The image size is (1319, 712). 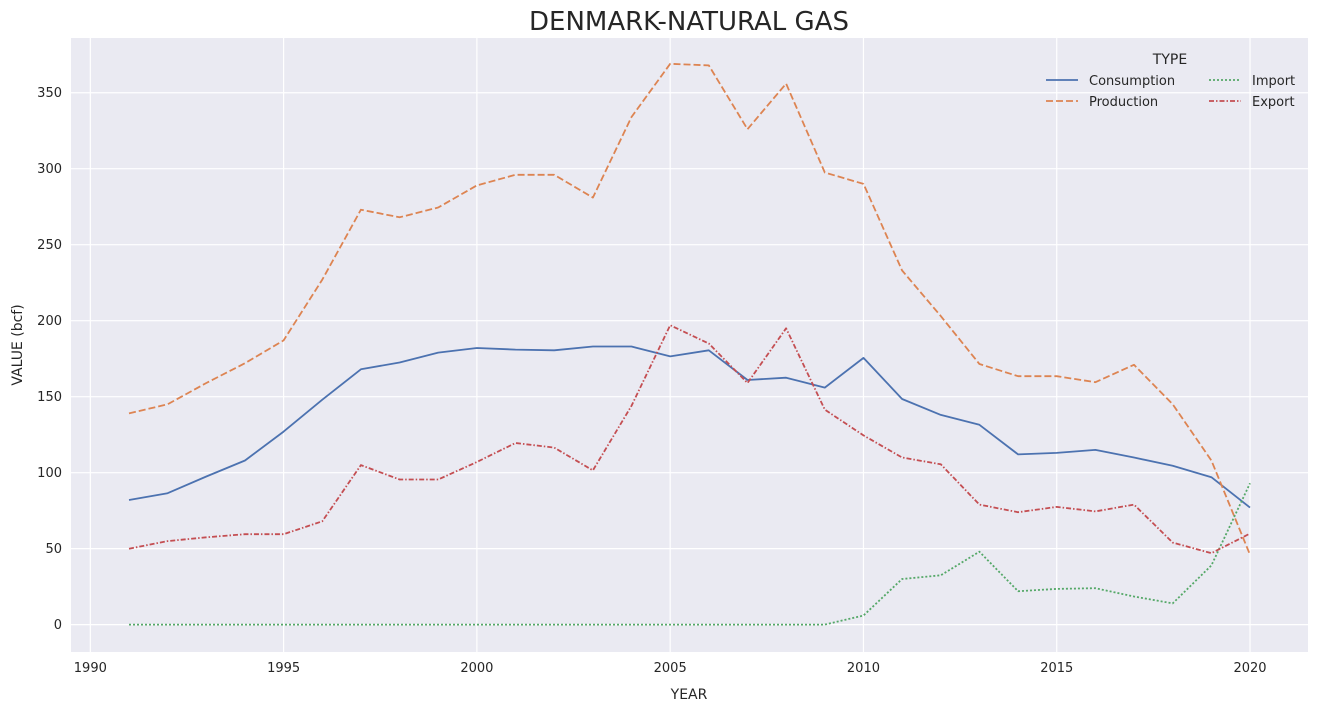 I want to click on legend: TYPE Consumption Production Import Export, so click(x=1170, y=81).